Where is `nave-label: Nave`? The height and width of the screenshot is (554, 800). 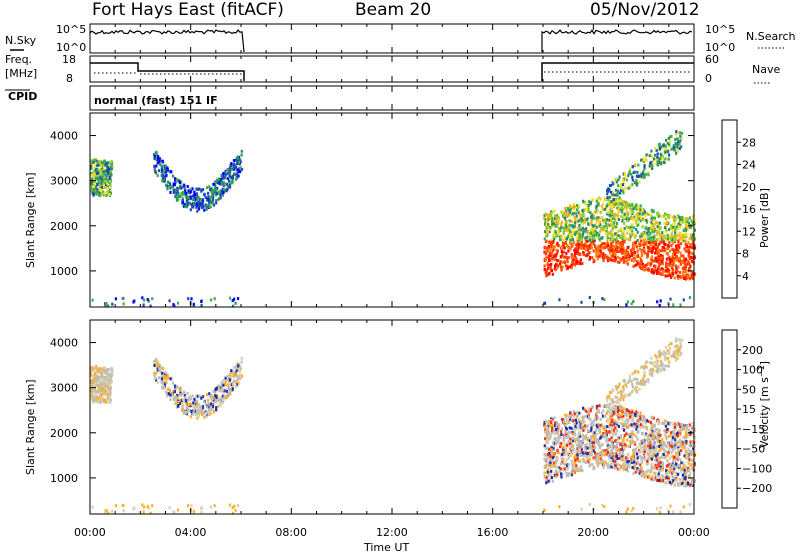
nave-label: Nave is located at coordinates (766, 69).